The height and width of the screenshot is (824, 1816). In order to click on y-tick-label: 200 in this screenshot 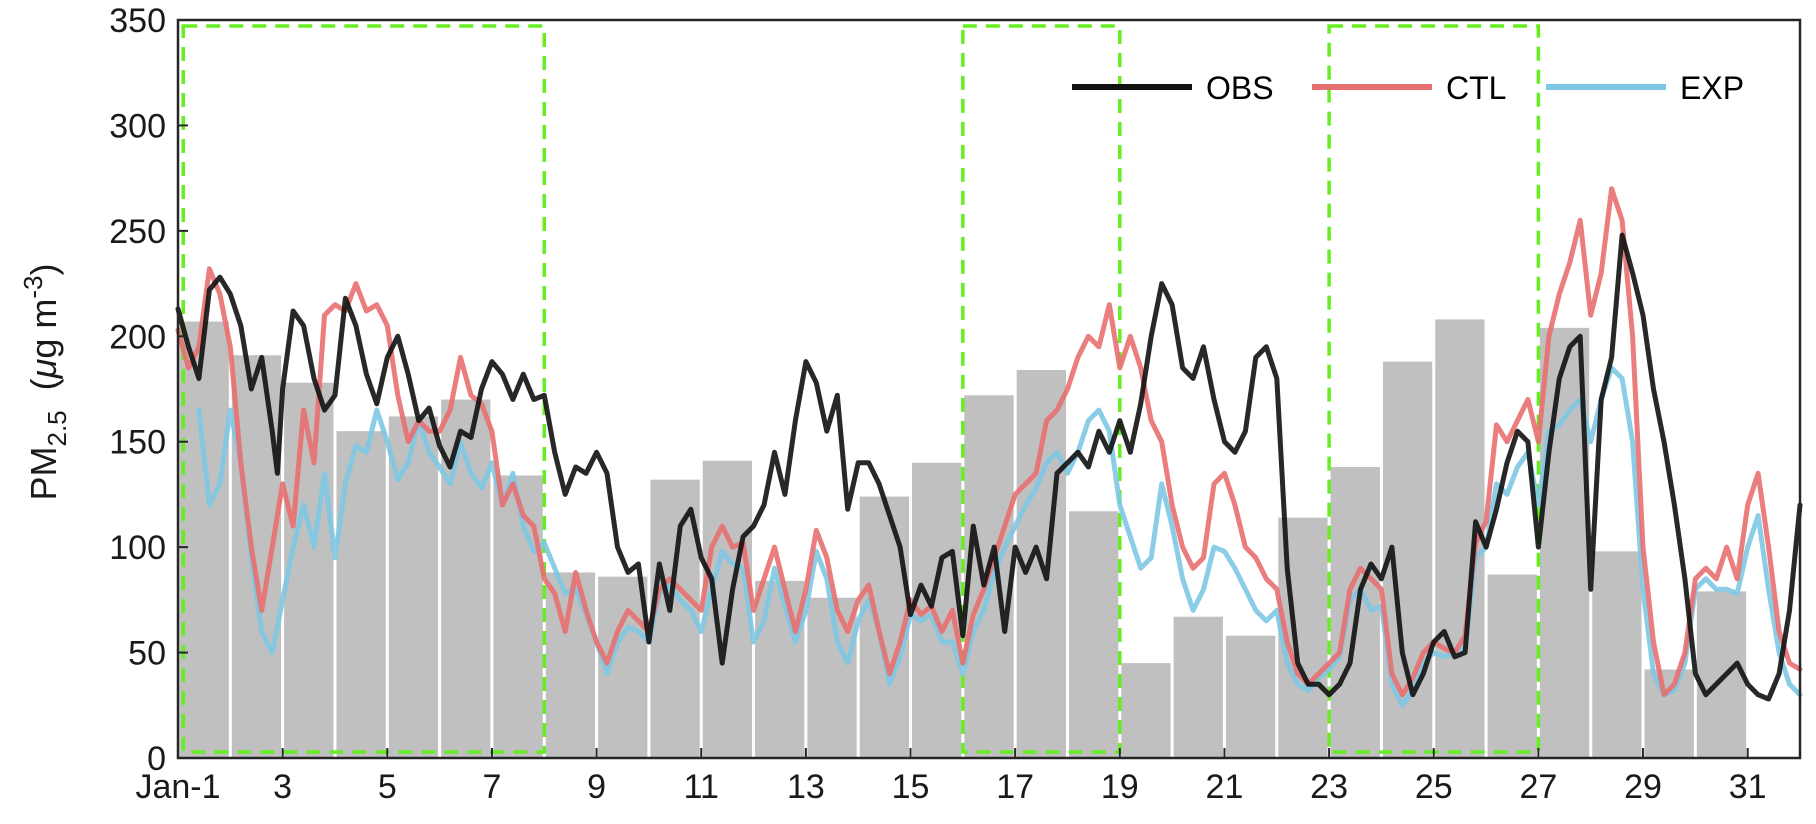, I will do `click(137, 337)`.